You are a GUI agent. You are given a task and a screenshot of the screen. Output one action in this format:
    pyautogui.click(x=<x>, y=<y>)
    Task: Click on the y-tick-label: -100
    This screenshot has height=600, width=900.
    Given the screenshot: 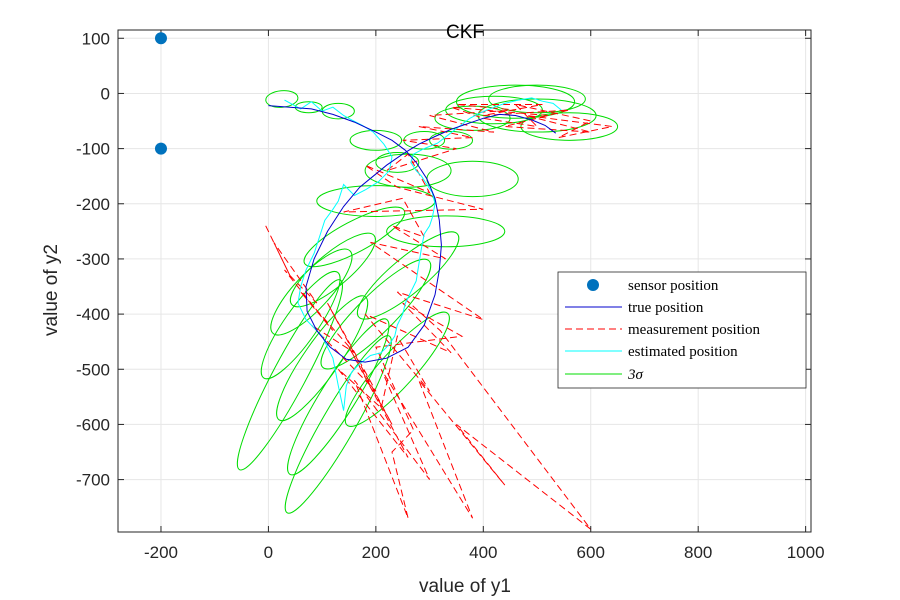 What is the action you would take?
    pyautogui.click(x=93, y=149)
    